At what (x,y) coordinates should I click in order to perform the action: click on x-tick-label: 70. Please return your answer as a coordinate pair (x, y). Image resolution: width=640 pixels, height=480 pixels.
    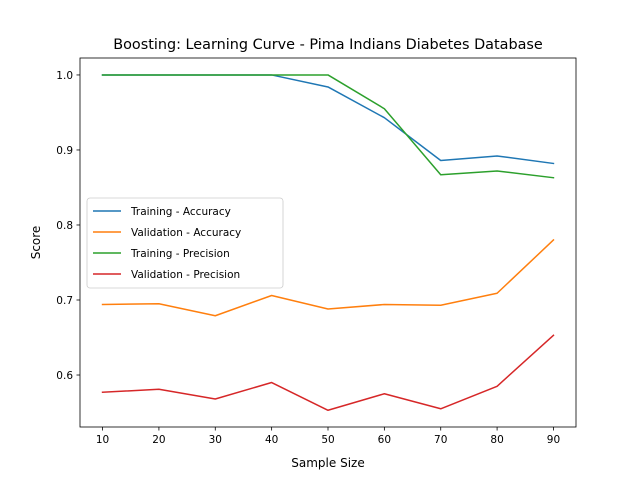
    Looking at the image, I should click on (440, 440).